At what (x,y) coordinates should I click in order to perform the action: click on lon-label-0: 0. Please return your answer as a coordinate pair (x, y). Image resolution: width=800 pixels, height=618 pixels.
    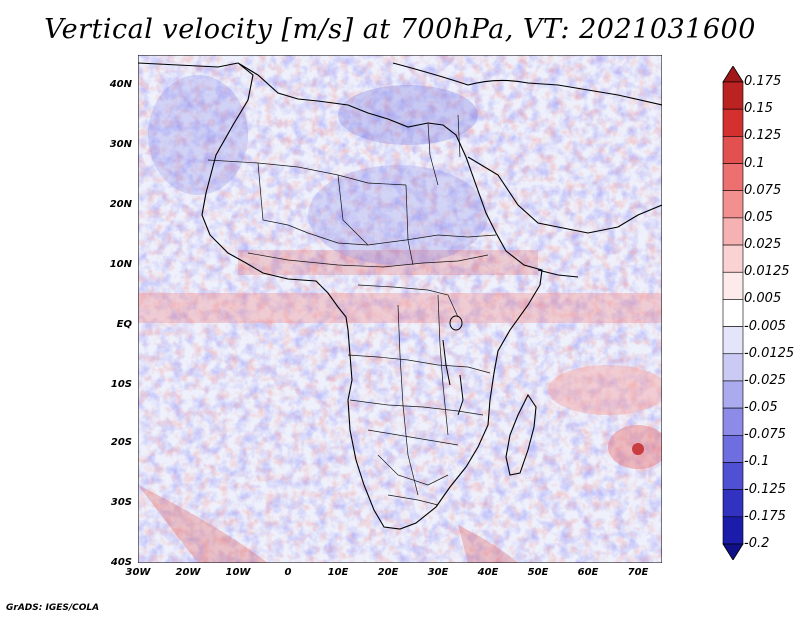
    Looking at the image, I should click on (288, 572).